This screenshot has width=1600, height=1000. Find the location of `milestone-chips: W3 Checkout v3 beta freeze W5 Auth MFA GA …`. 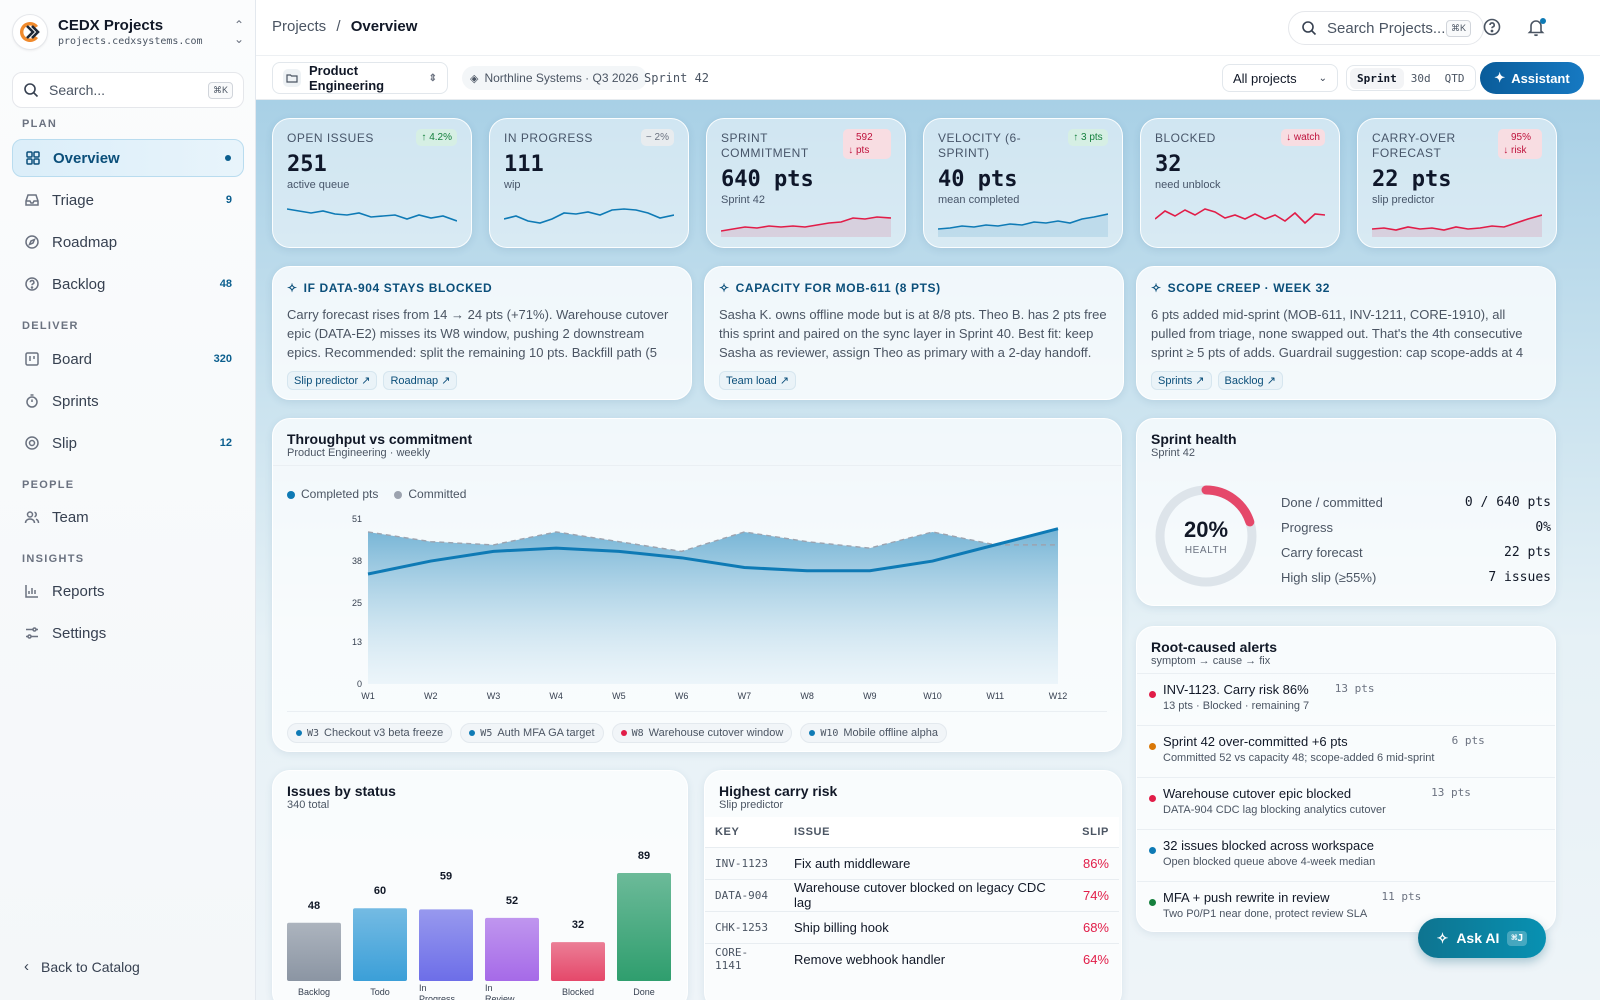

milestone-chips: W3 Checkout v3 beta freeze W5 Auth MFA GA … is located at coordinates (617, 733).